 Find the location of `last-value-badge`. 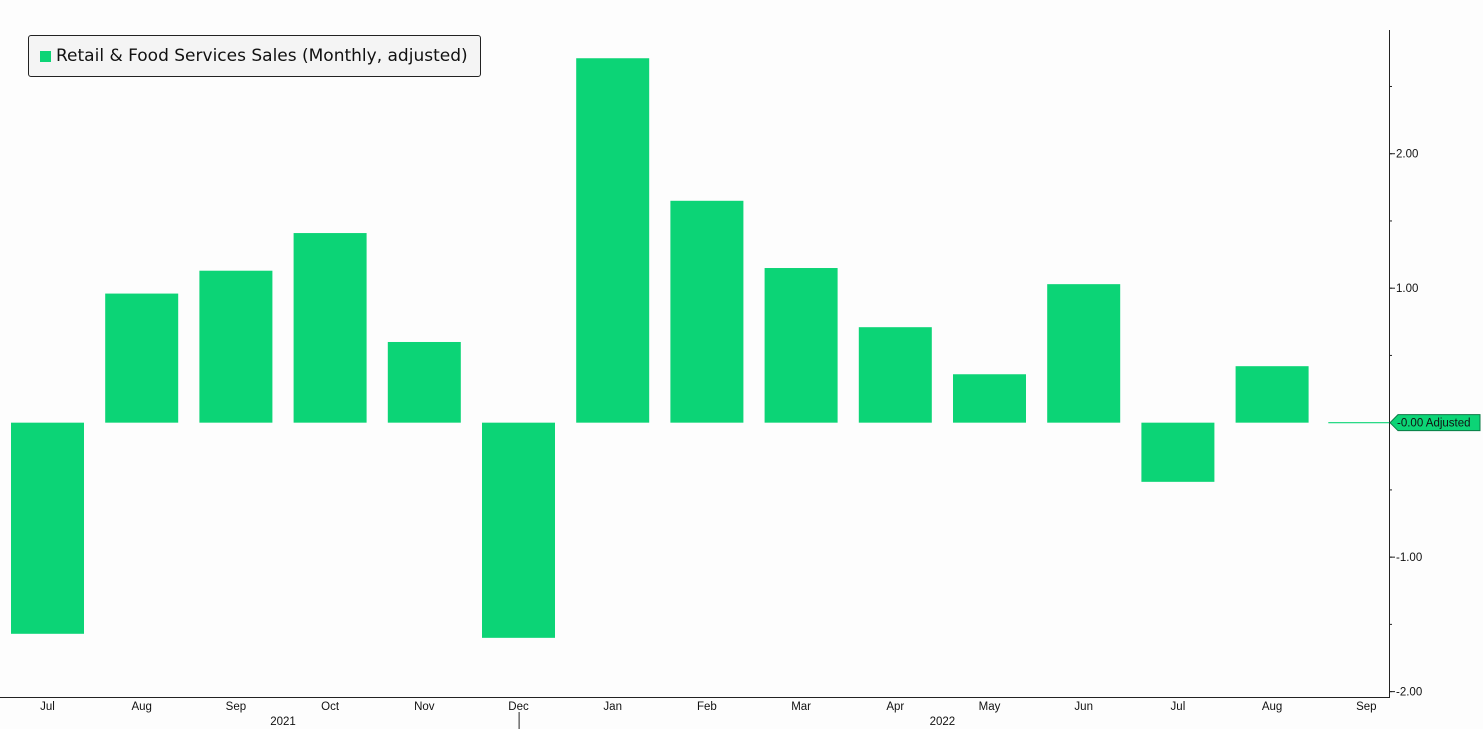

last-value-badge is located at coordinates (1435, 423).